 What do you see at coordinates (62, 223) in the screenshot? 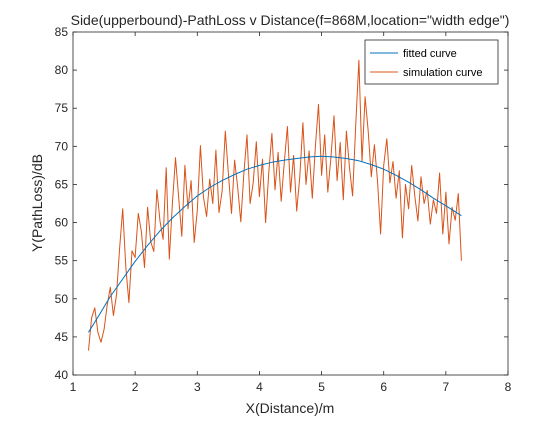
I see `y-tick-label: 60` at bounding box center [62, 223].